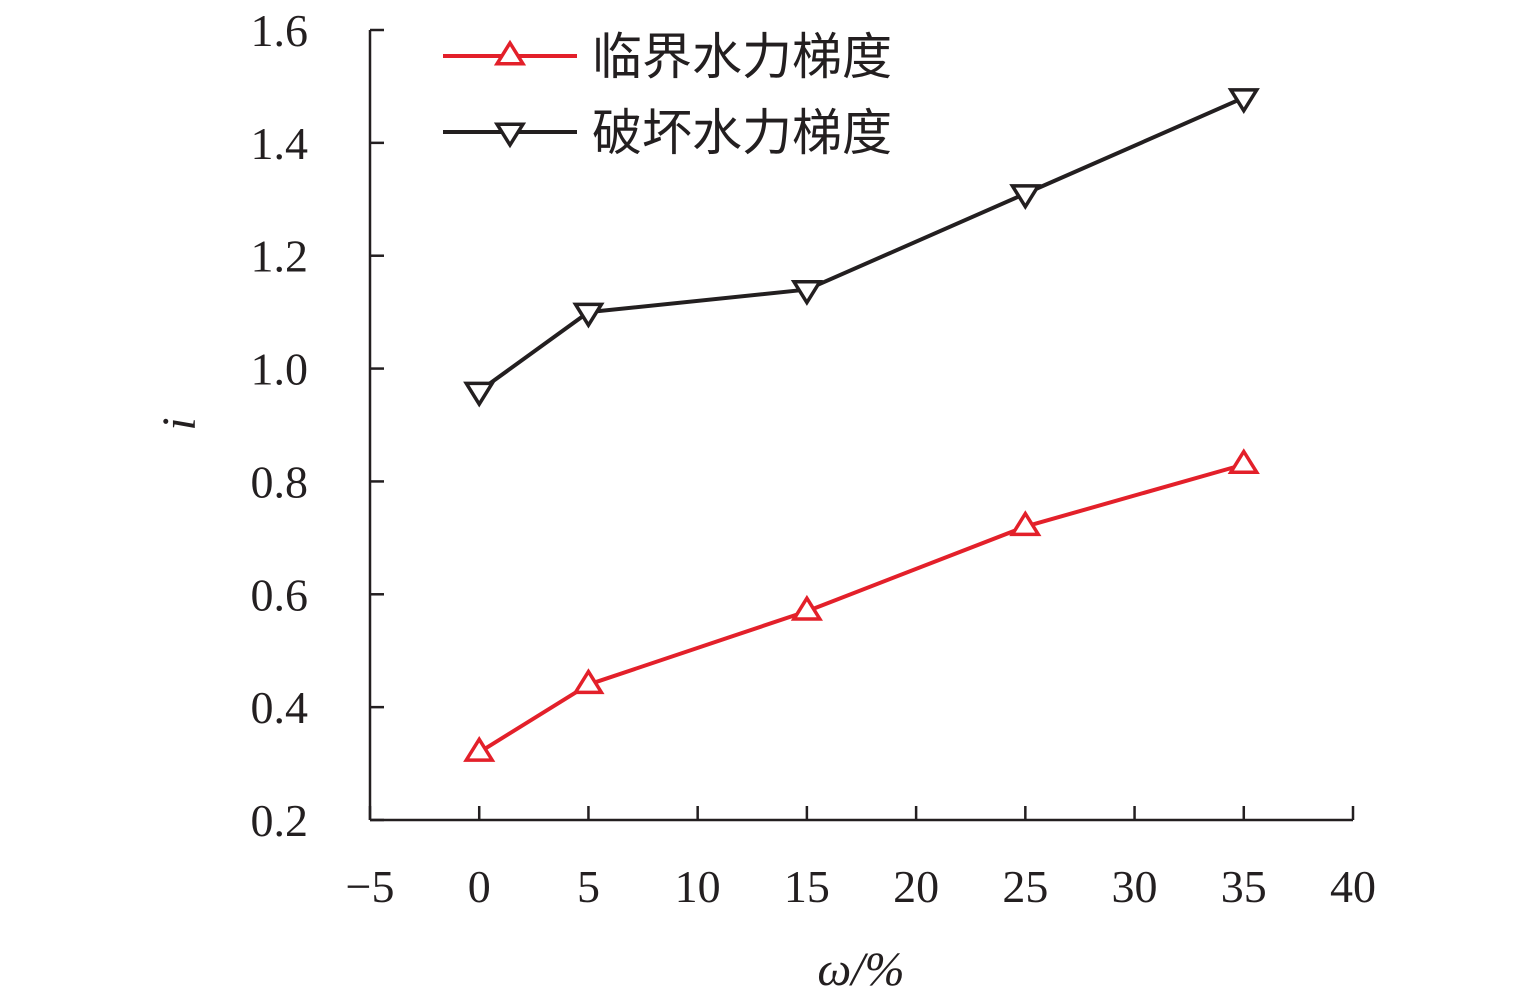  Describe the element at coordinates (280, 369) in the screenshot. I see `y-tick-label: 1.0` at that location.